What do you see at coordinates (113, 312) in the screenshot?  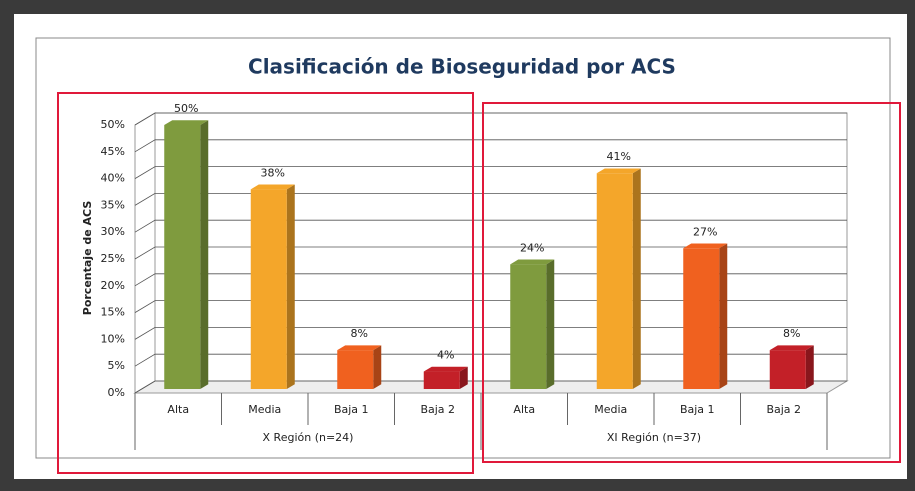 I see `y-tick-label: 15%` at bounding box center [113, 312].